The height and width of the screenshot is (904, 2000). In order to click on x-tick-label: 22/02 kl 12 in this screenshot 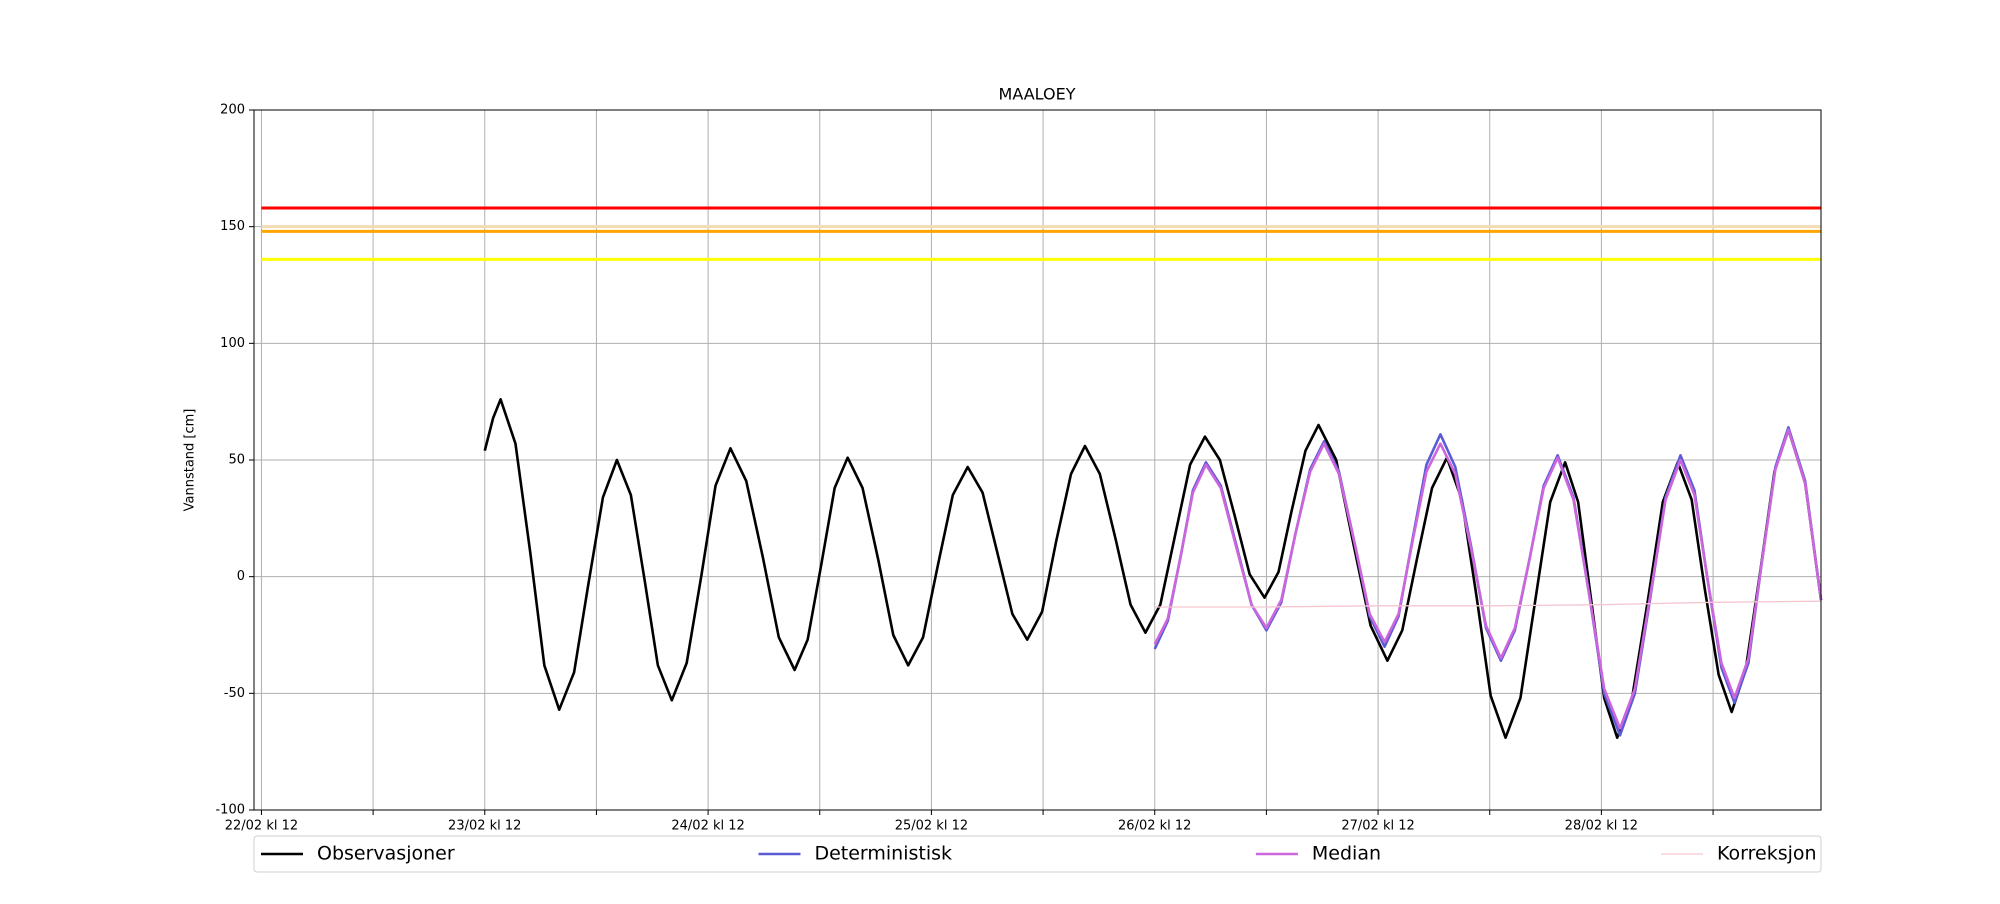, I will do `click(261, 826)`.